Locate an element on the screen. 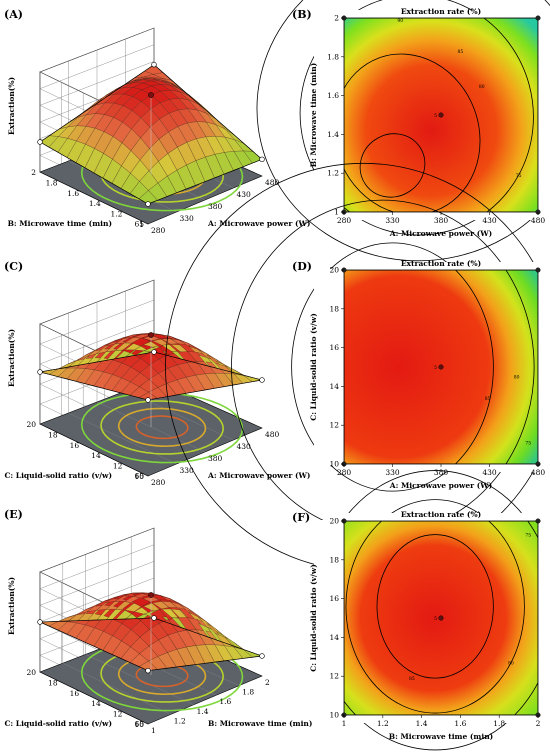  contour-label: 75 is located at coordinates (528, 536).